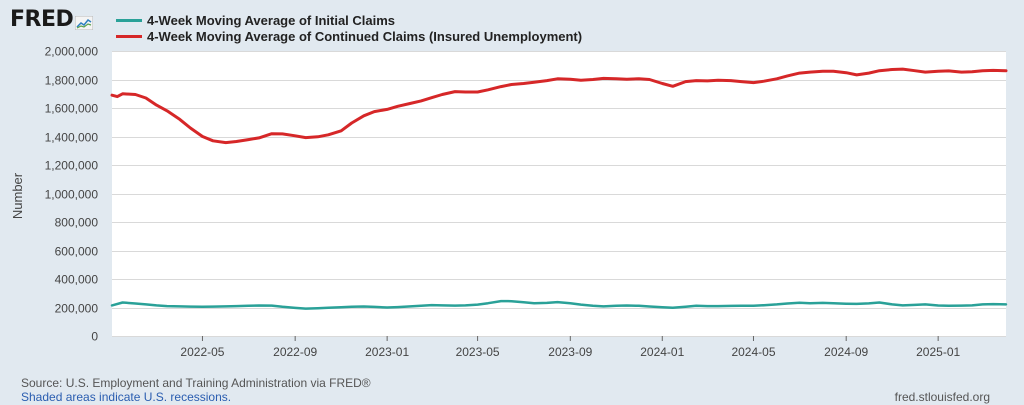  I want to click on y-tick-label: 400,000, so click(77, 280).